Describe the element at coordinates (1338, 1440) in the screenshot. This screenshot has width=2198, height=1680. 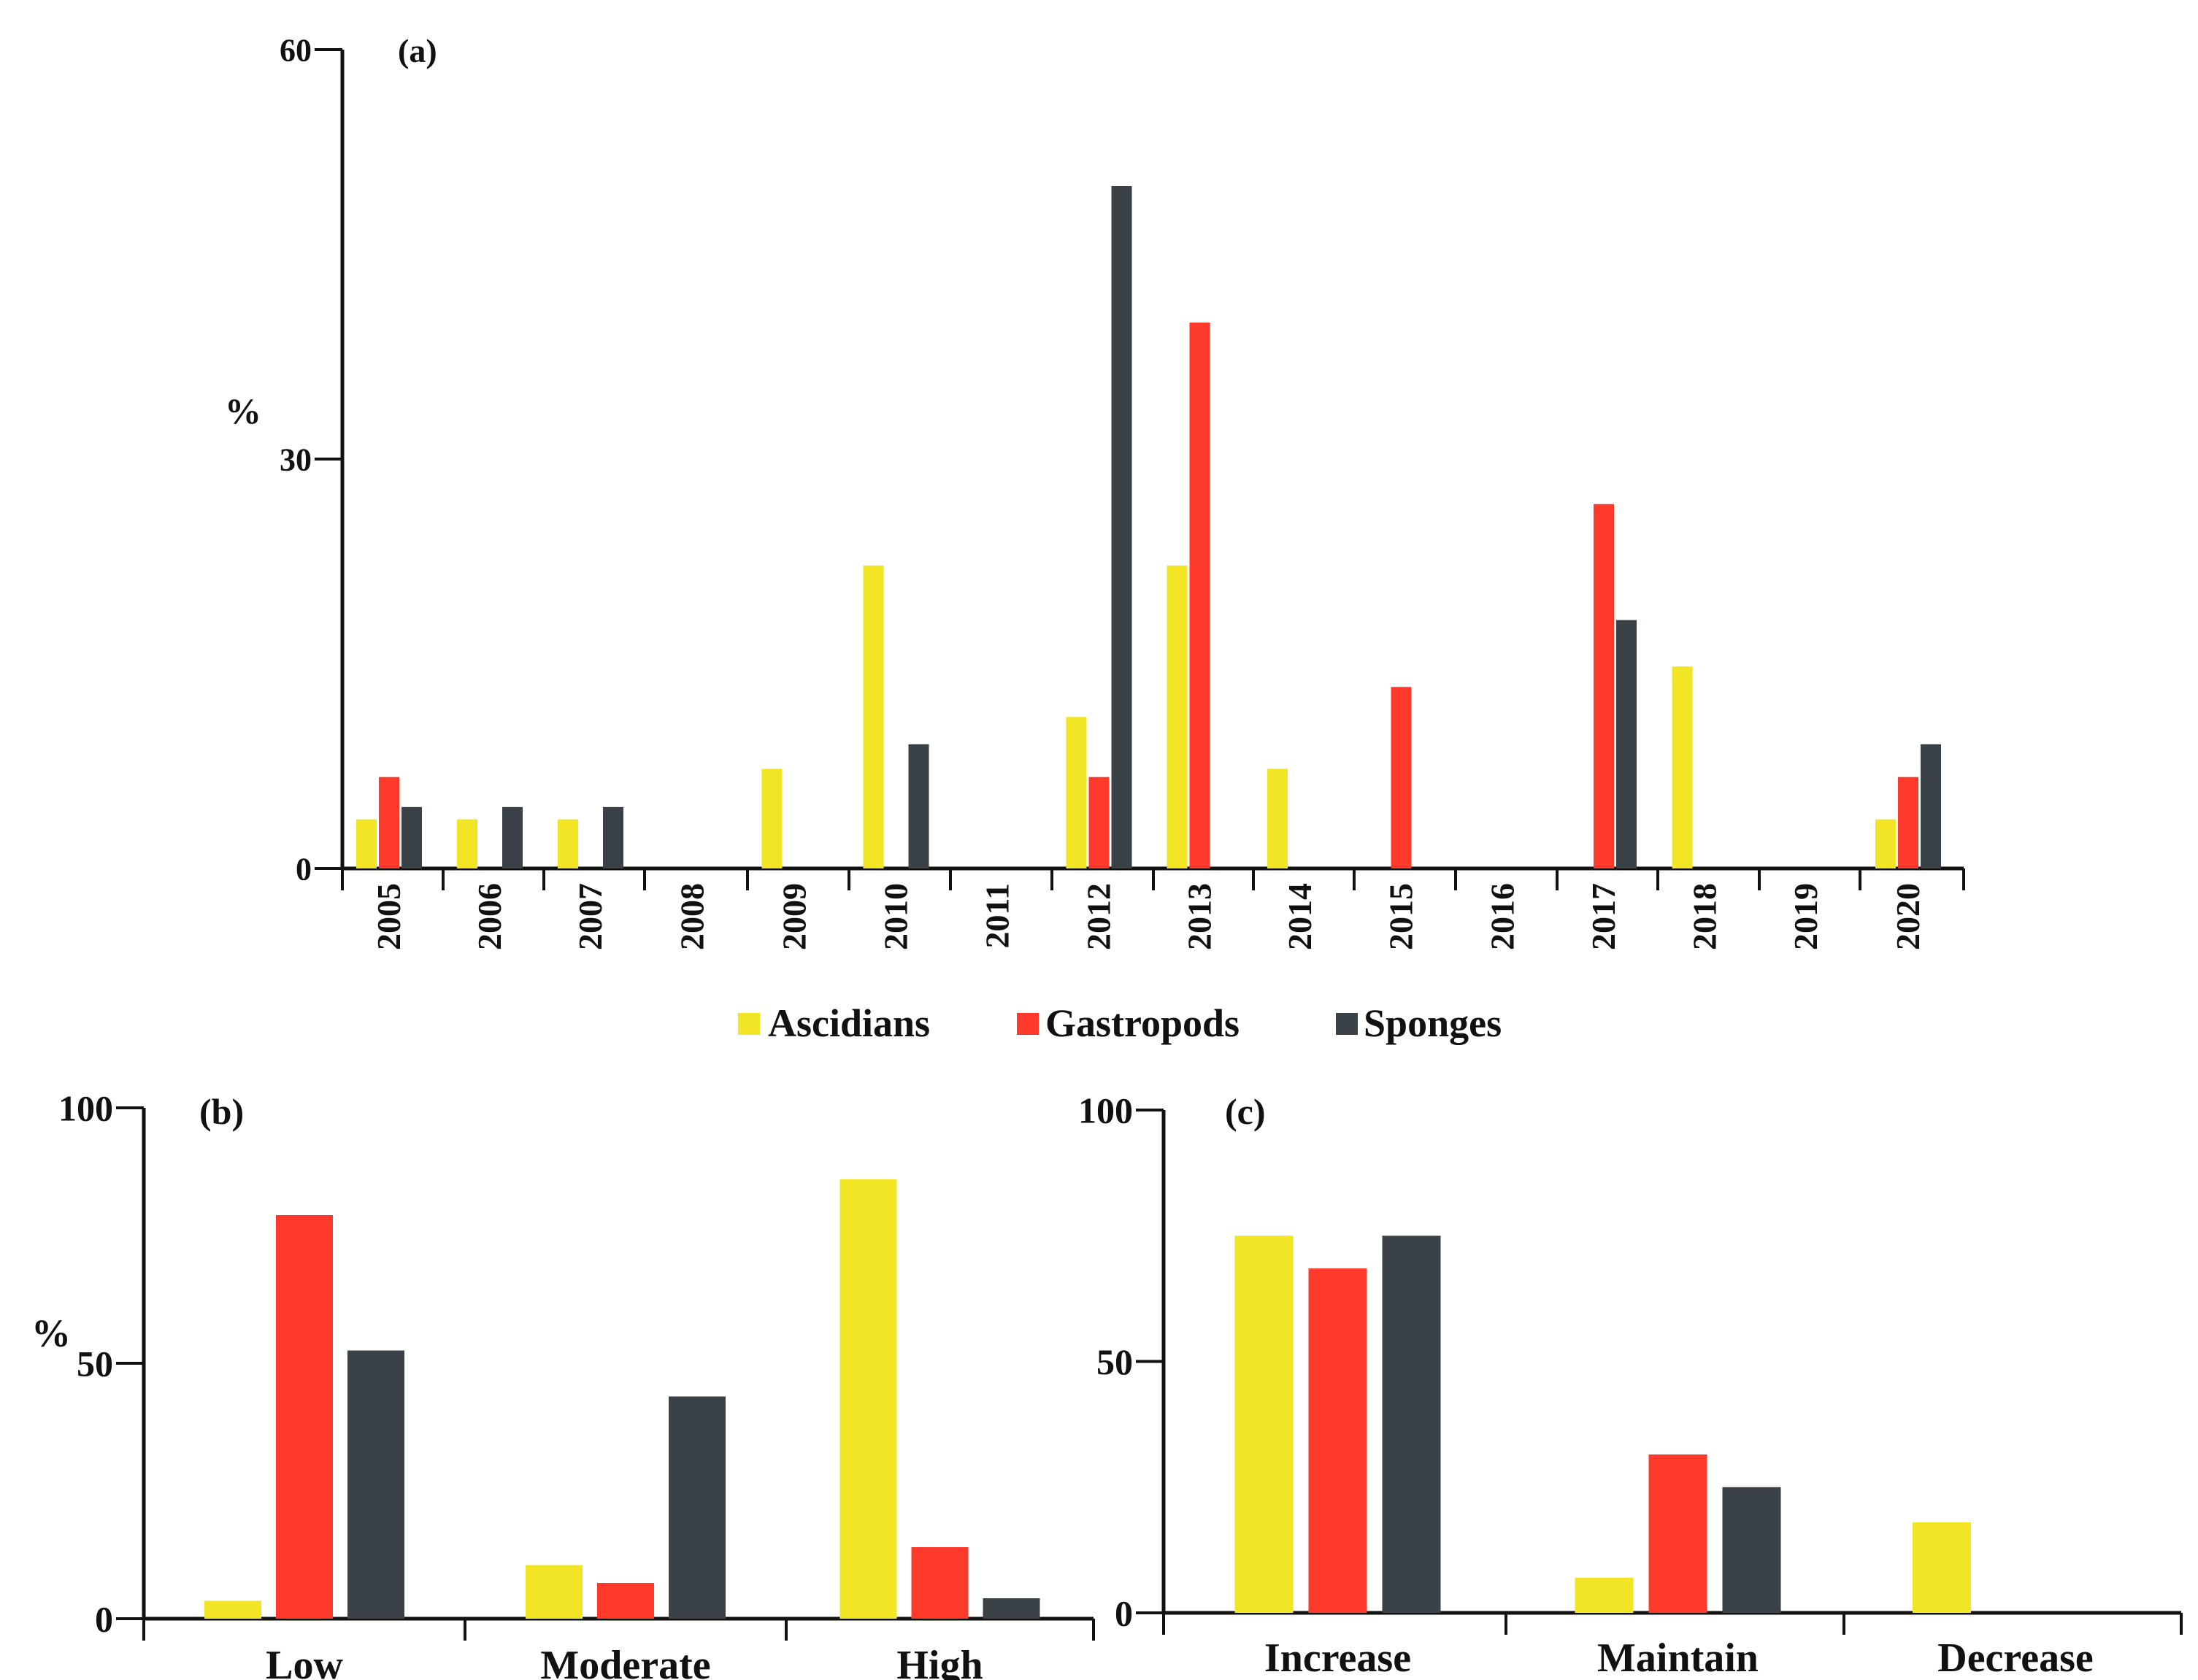
I see `bar-gastropods-increase` at that location.